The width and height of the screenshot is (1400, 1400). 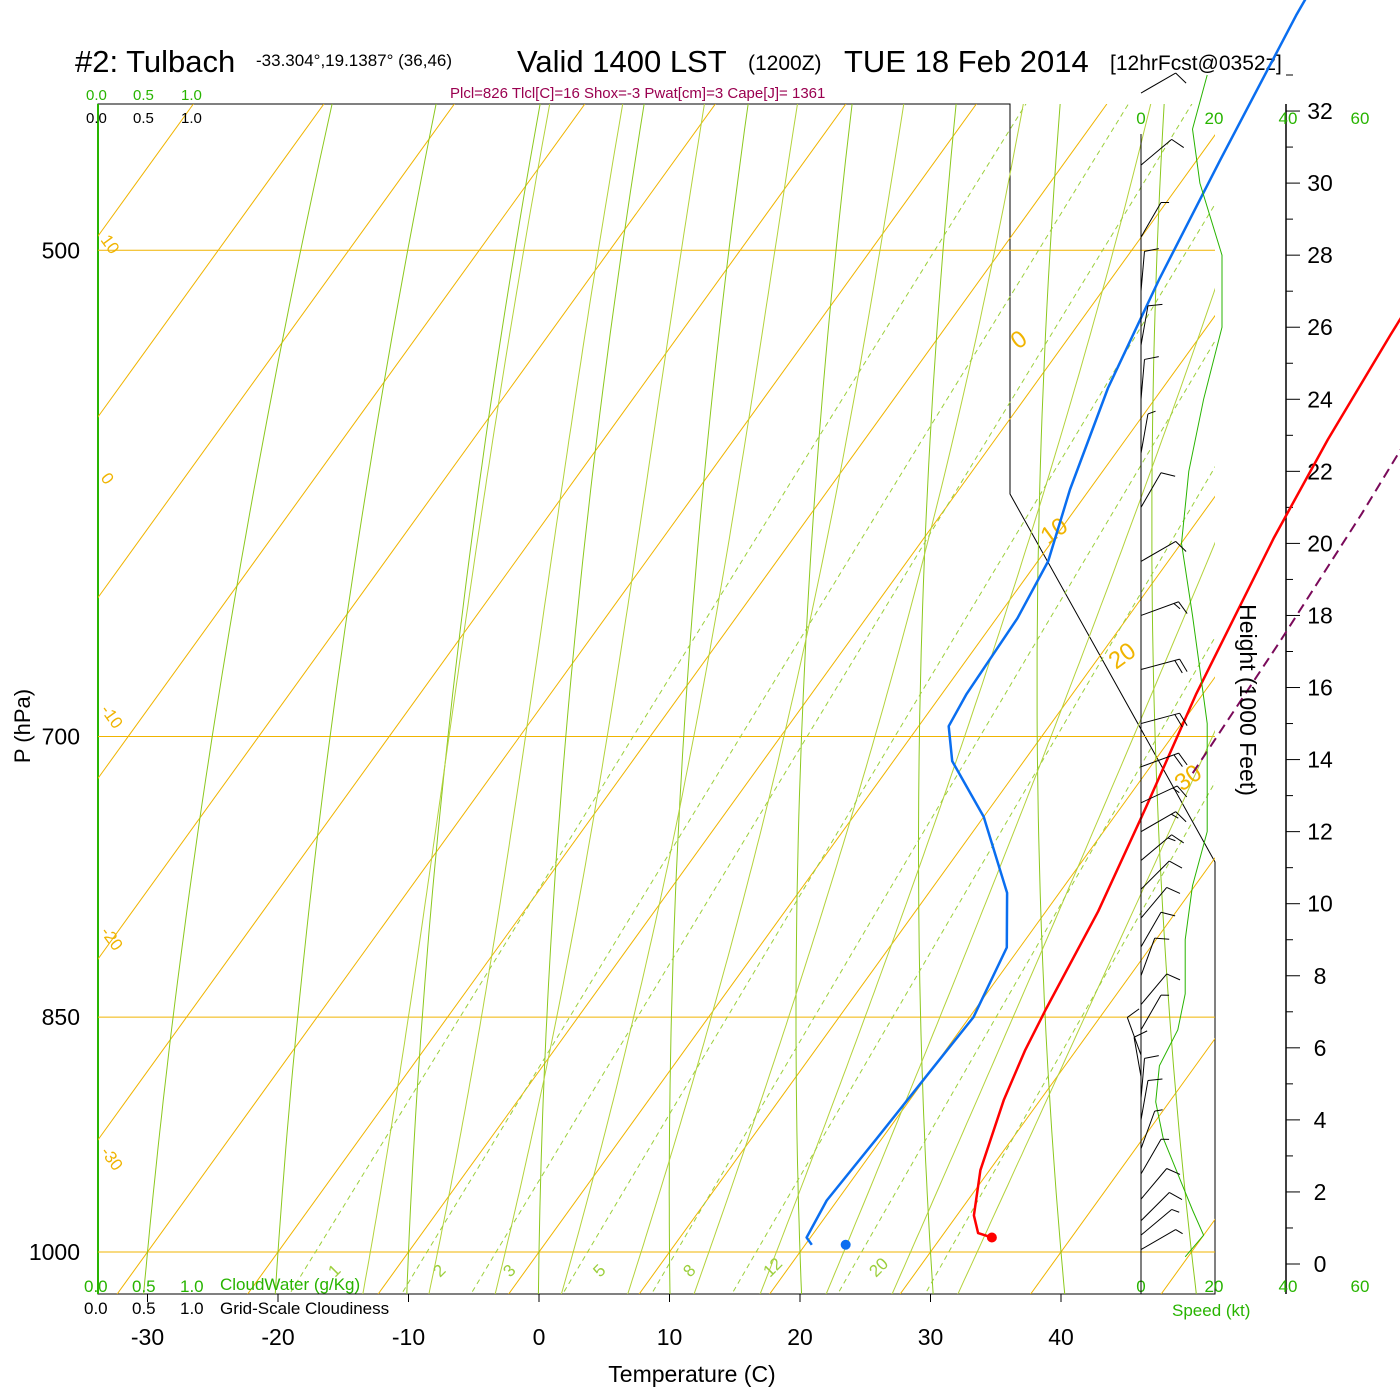 I want to click on height-tick-label: 8, so click(x=1320, y=976).